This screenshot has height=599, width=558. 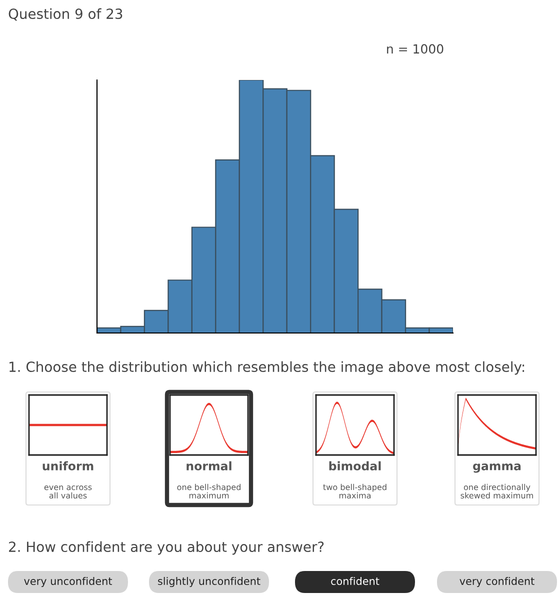 I want to click on text: normal, so click(x=209, y=465).